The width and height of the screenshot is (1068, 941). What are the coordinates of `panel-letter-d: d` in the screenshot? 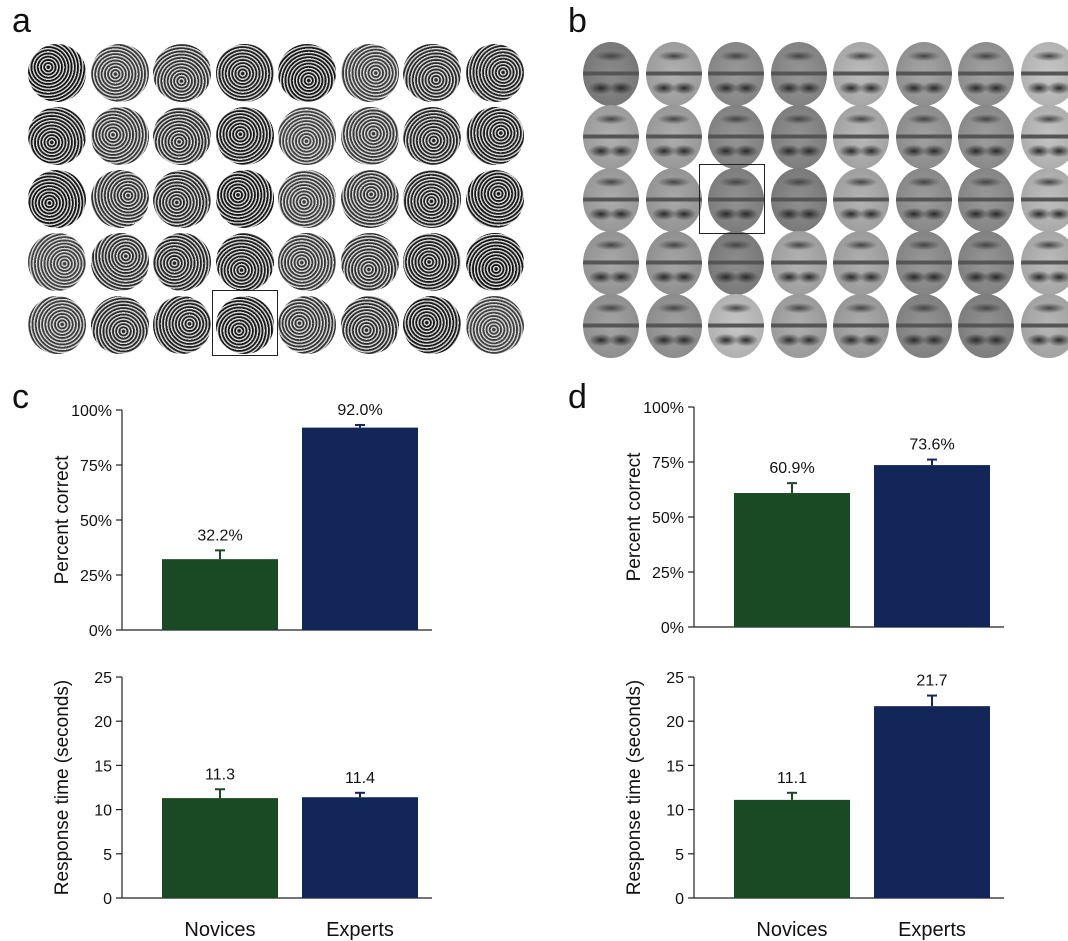 It's located at (577, 397).